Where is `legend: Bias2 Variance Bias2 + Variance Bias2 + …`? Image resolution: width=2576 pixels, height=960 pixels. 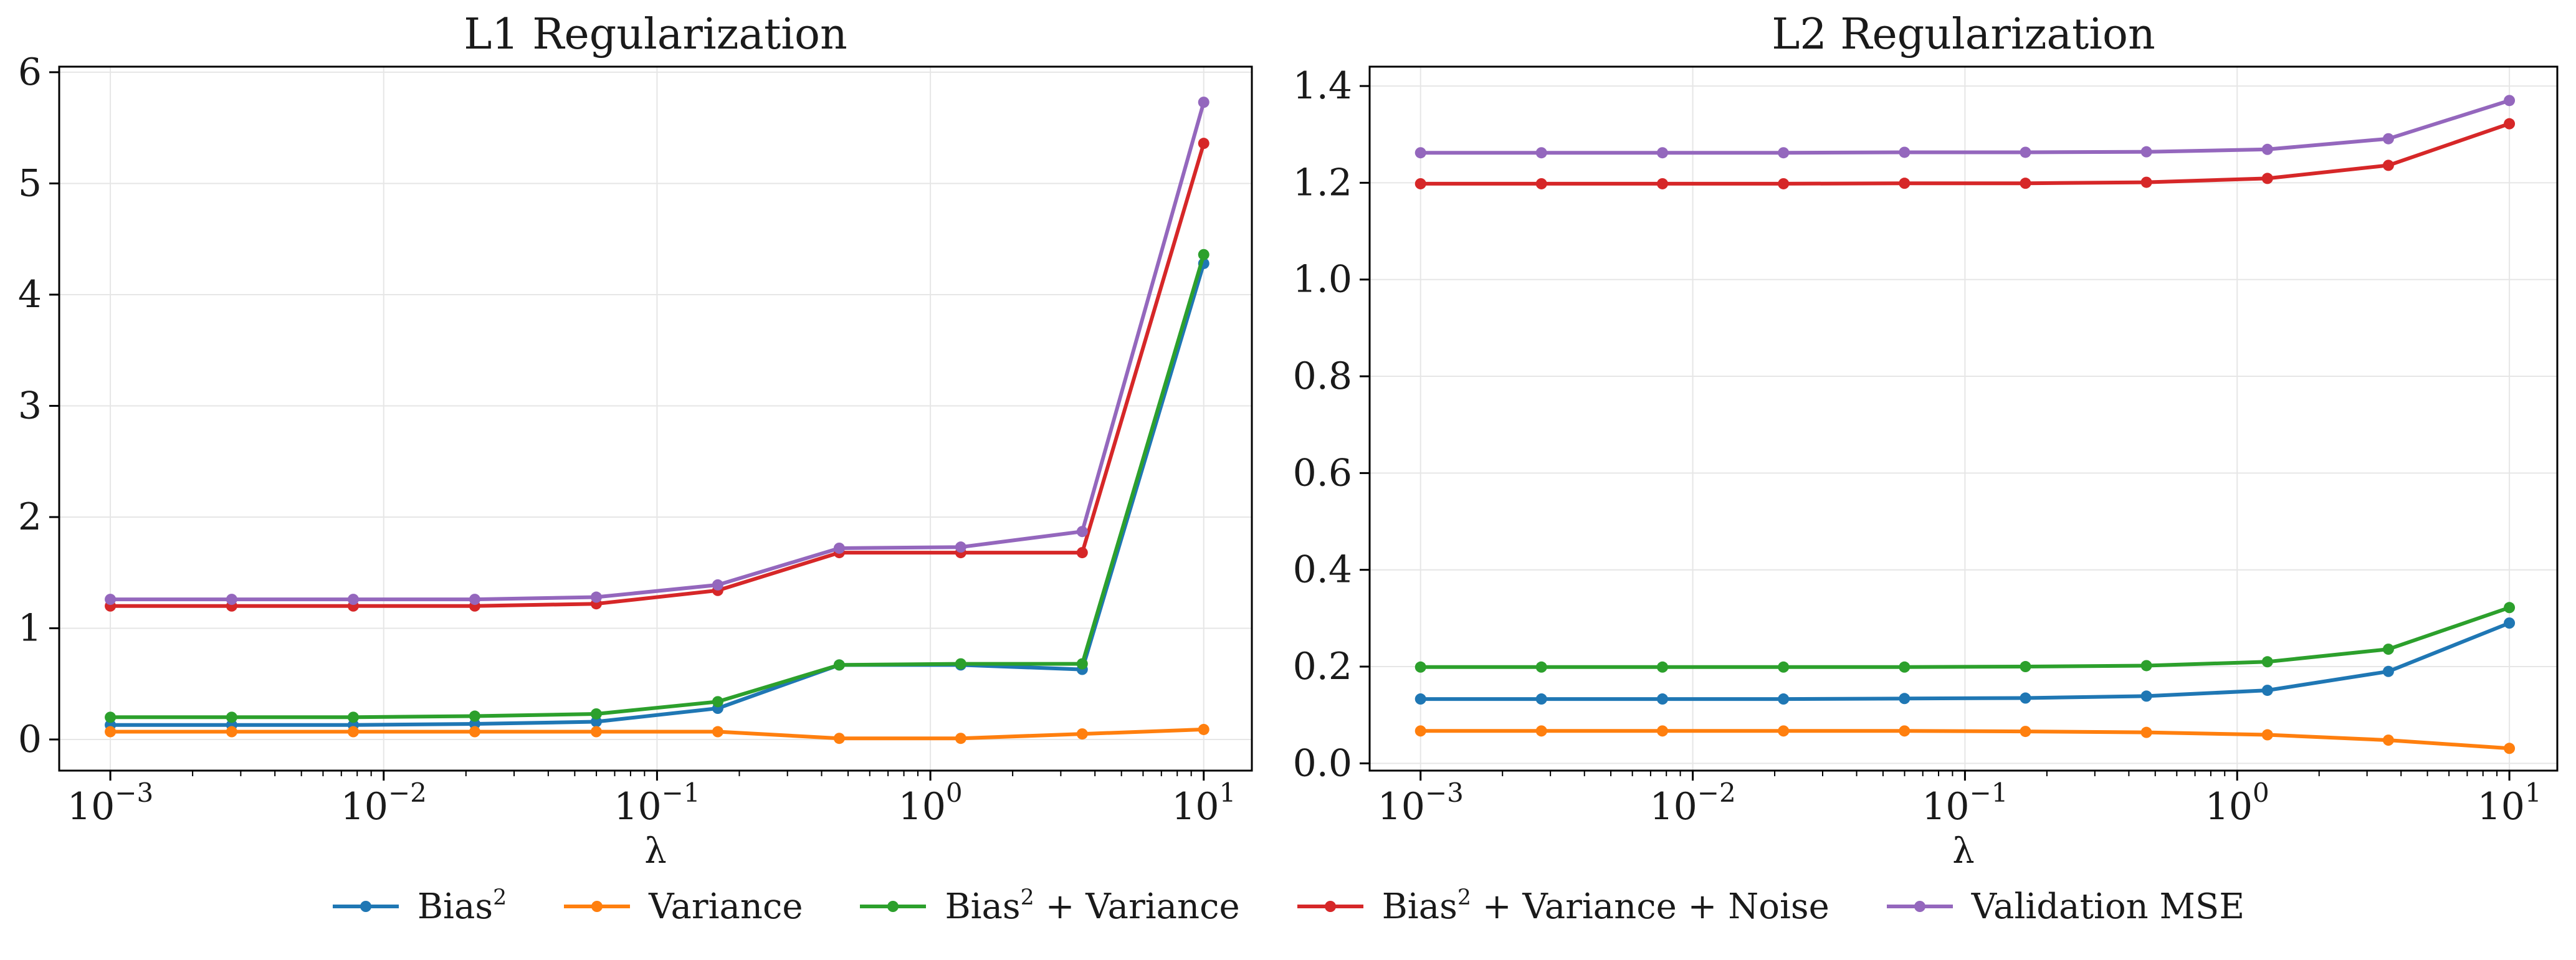 legend: Bias2 Variance Bias2 + Variance Bias2 + … is located at coordinates (1288, 906).